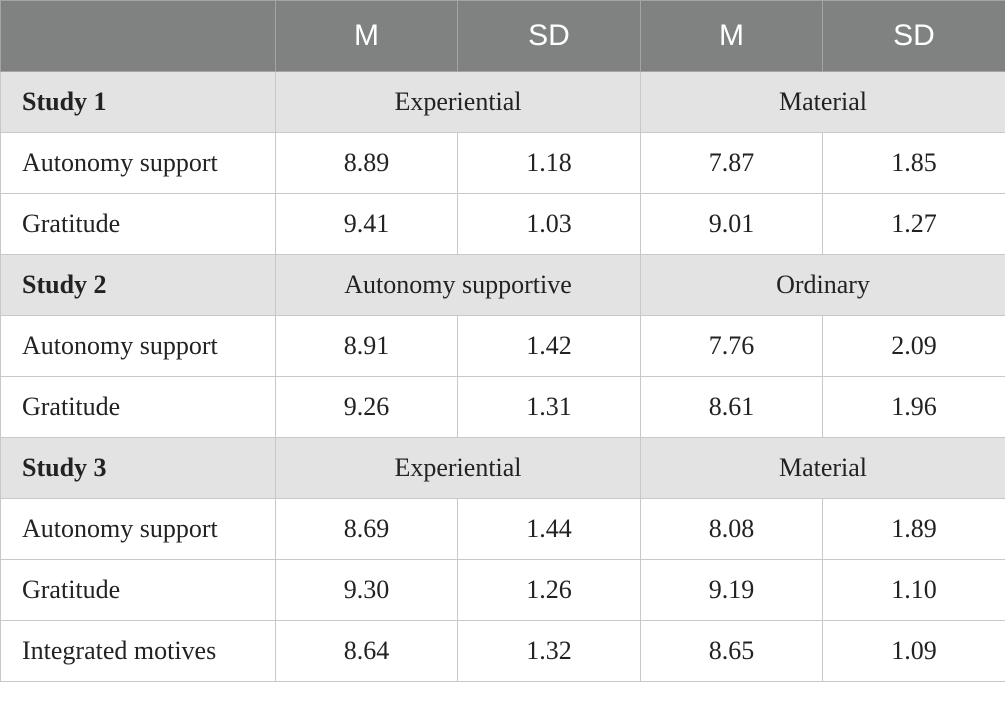  I want to click on cell-sd-group1: 1.31, so click(549, 407).